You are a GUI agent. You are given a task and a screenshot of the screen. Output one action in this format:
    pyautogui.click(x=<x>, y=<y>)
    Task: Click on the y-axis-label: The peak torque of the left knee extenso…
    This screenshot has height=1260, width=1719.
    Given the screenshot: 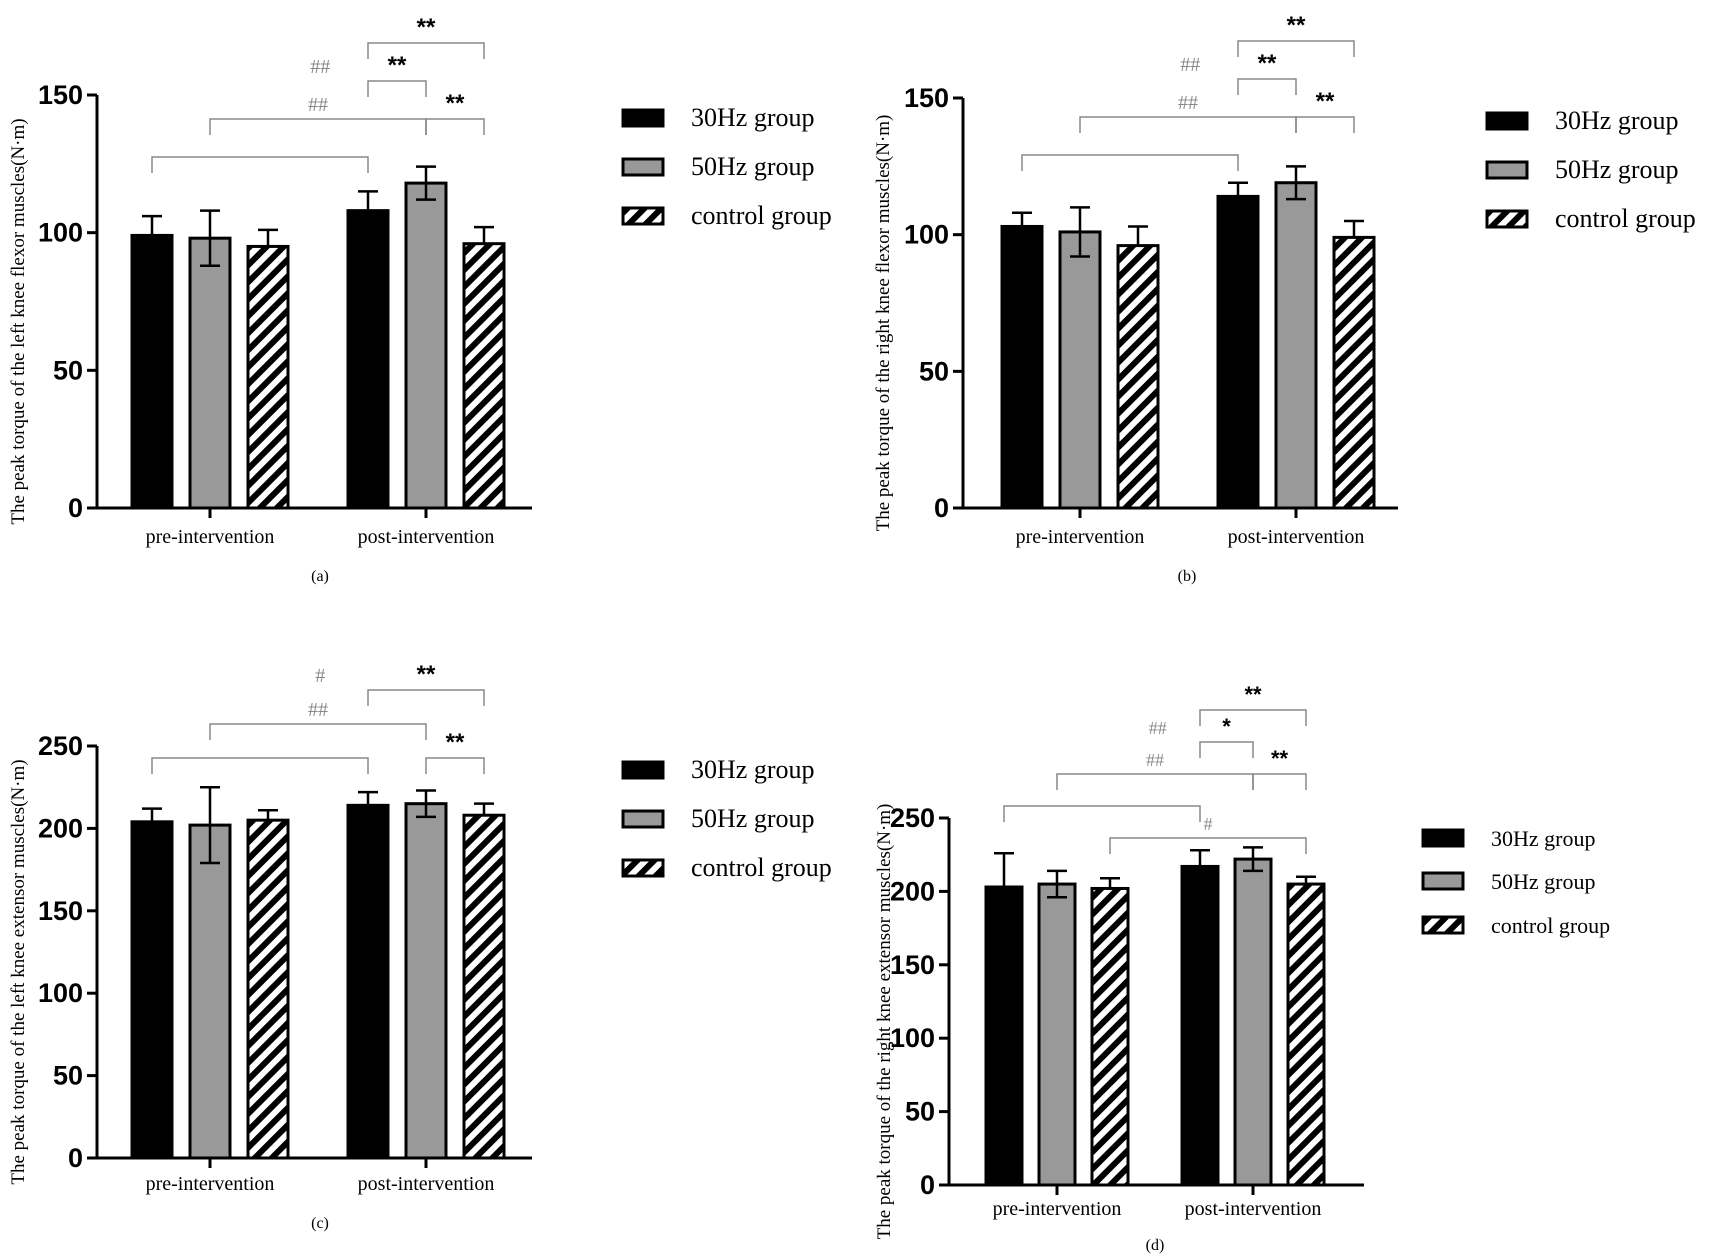 What is the action you would take?
    pyautogui.click(x=18, y=971)
    